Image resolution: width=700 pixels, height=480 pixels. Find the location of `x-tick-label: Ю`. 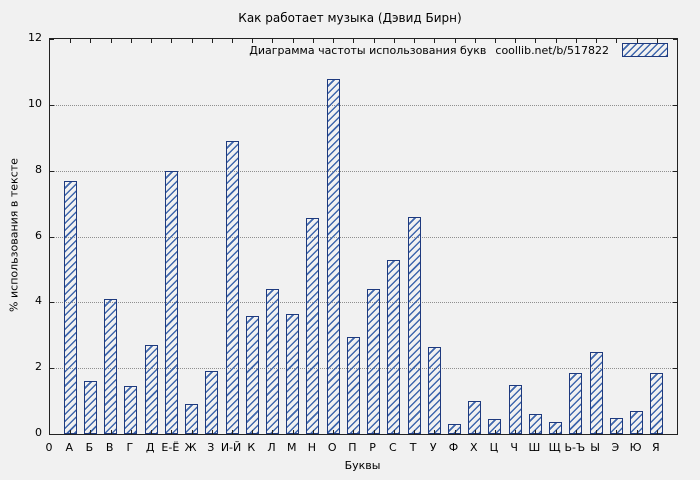

x-tick-label: Ю is located at coordinates (635, 447).